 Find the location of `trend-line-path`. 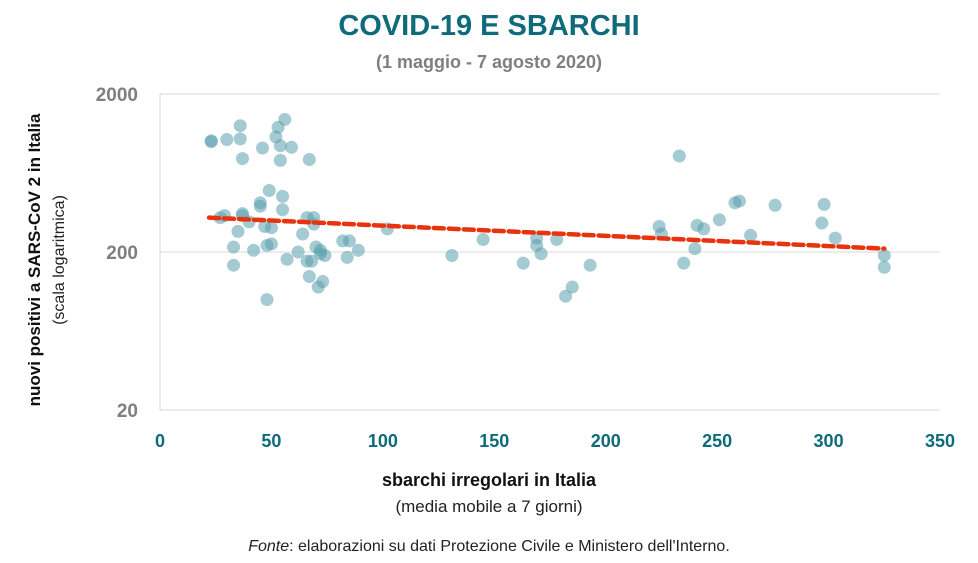

trend-line-path is located at coordinates (546, 233).